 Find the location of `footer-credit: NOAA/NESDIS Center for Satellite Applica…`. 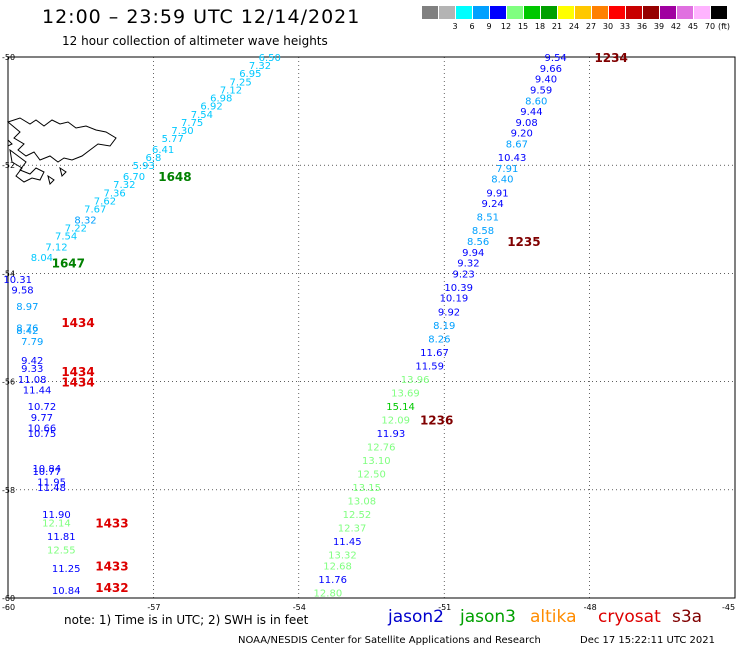

footer-credit: NOAA/NESDIS Center for Satellite Applica… is located at coordinates (389, 640).